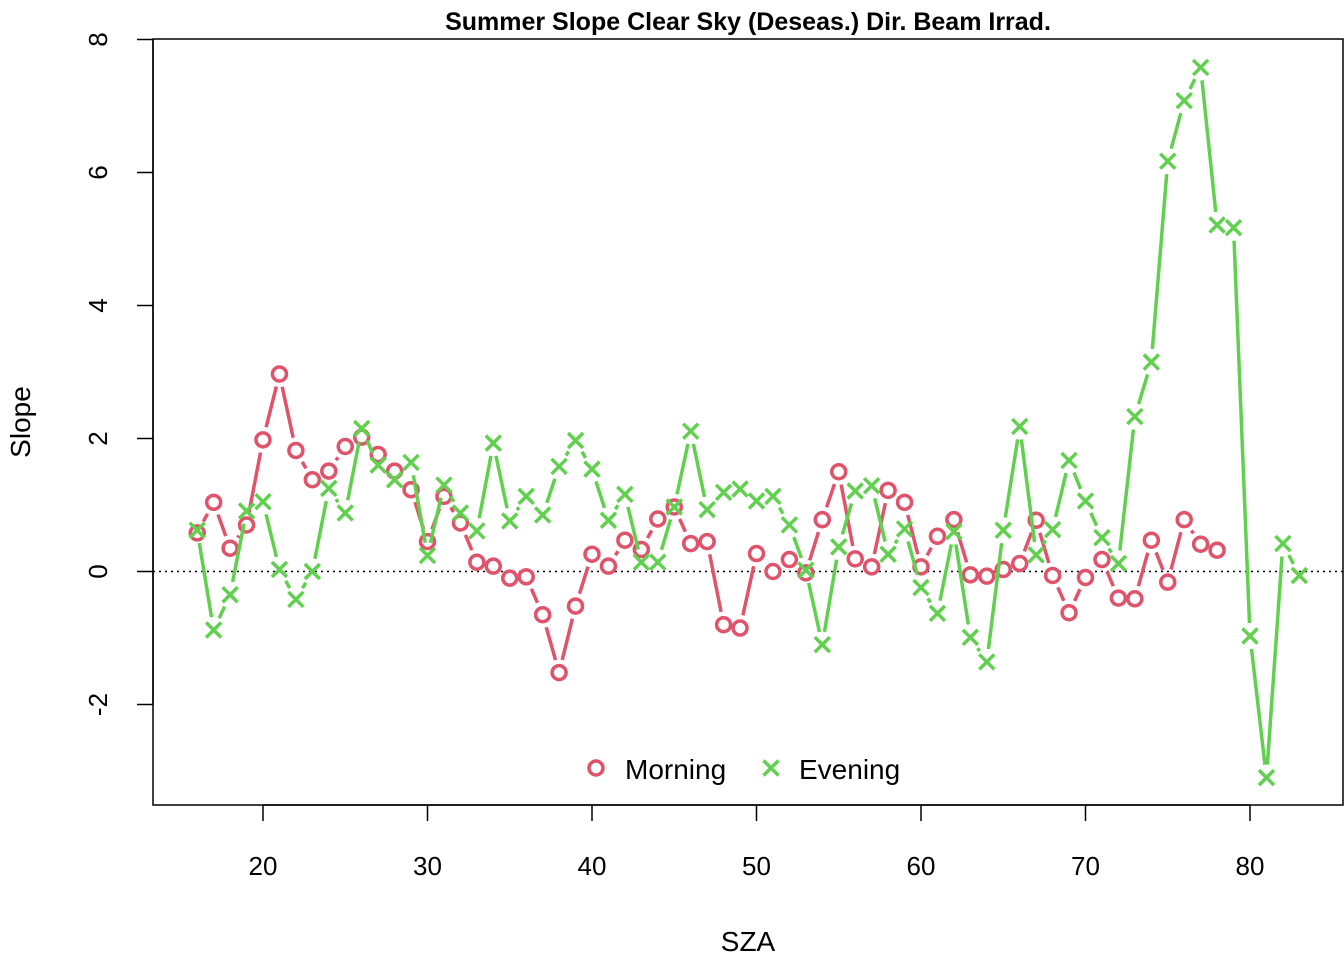  I want to click on y-tick-label: 6, so click(98, 172).